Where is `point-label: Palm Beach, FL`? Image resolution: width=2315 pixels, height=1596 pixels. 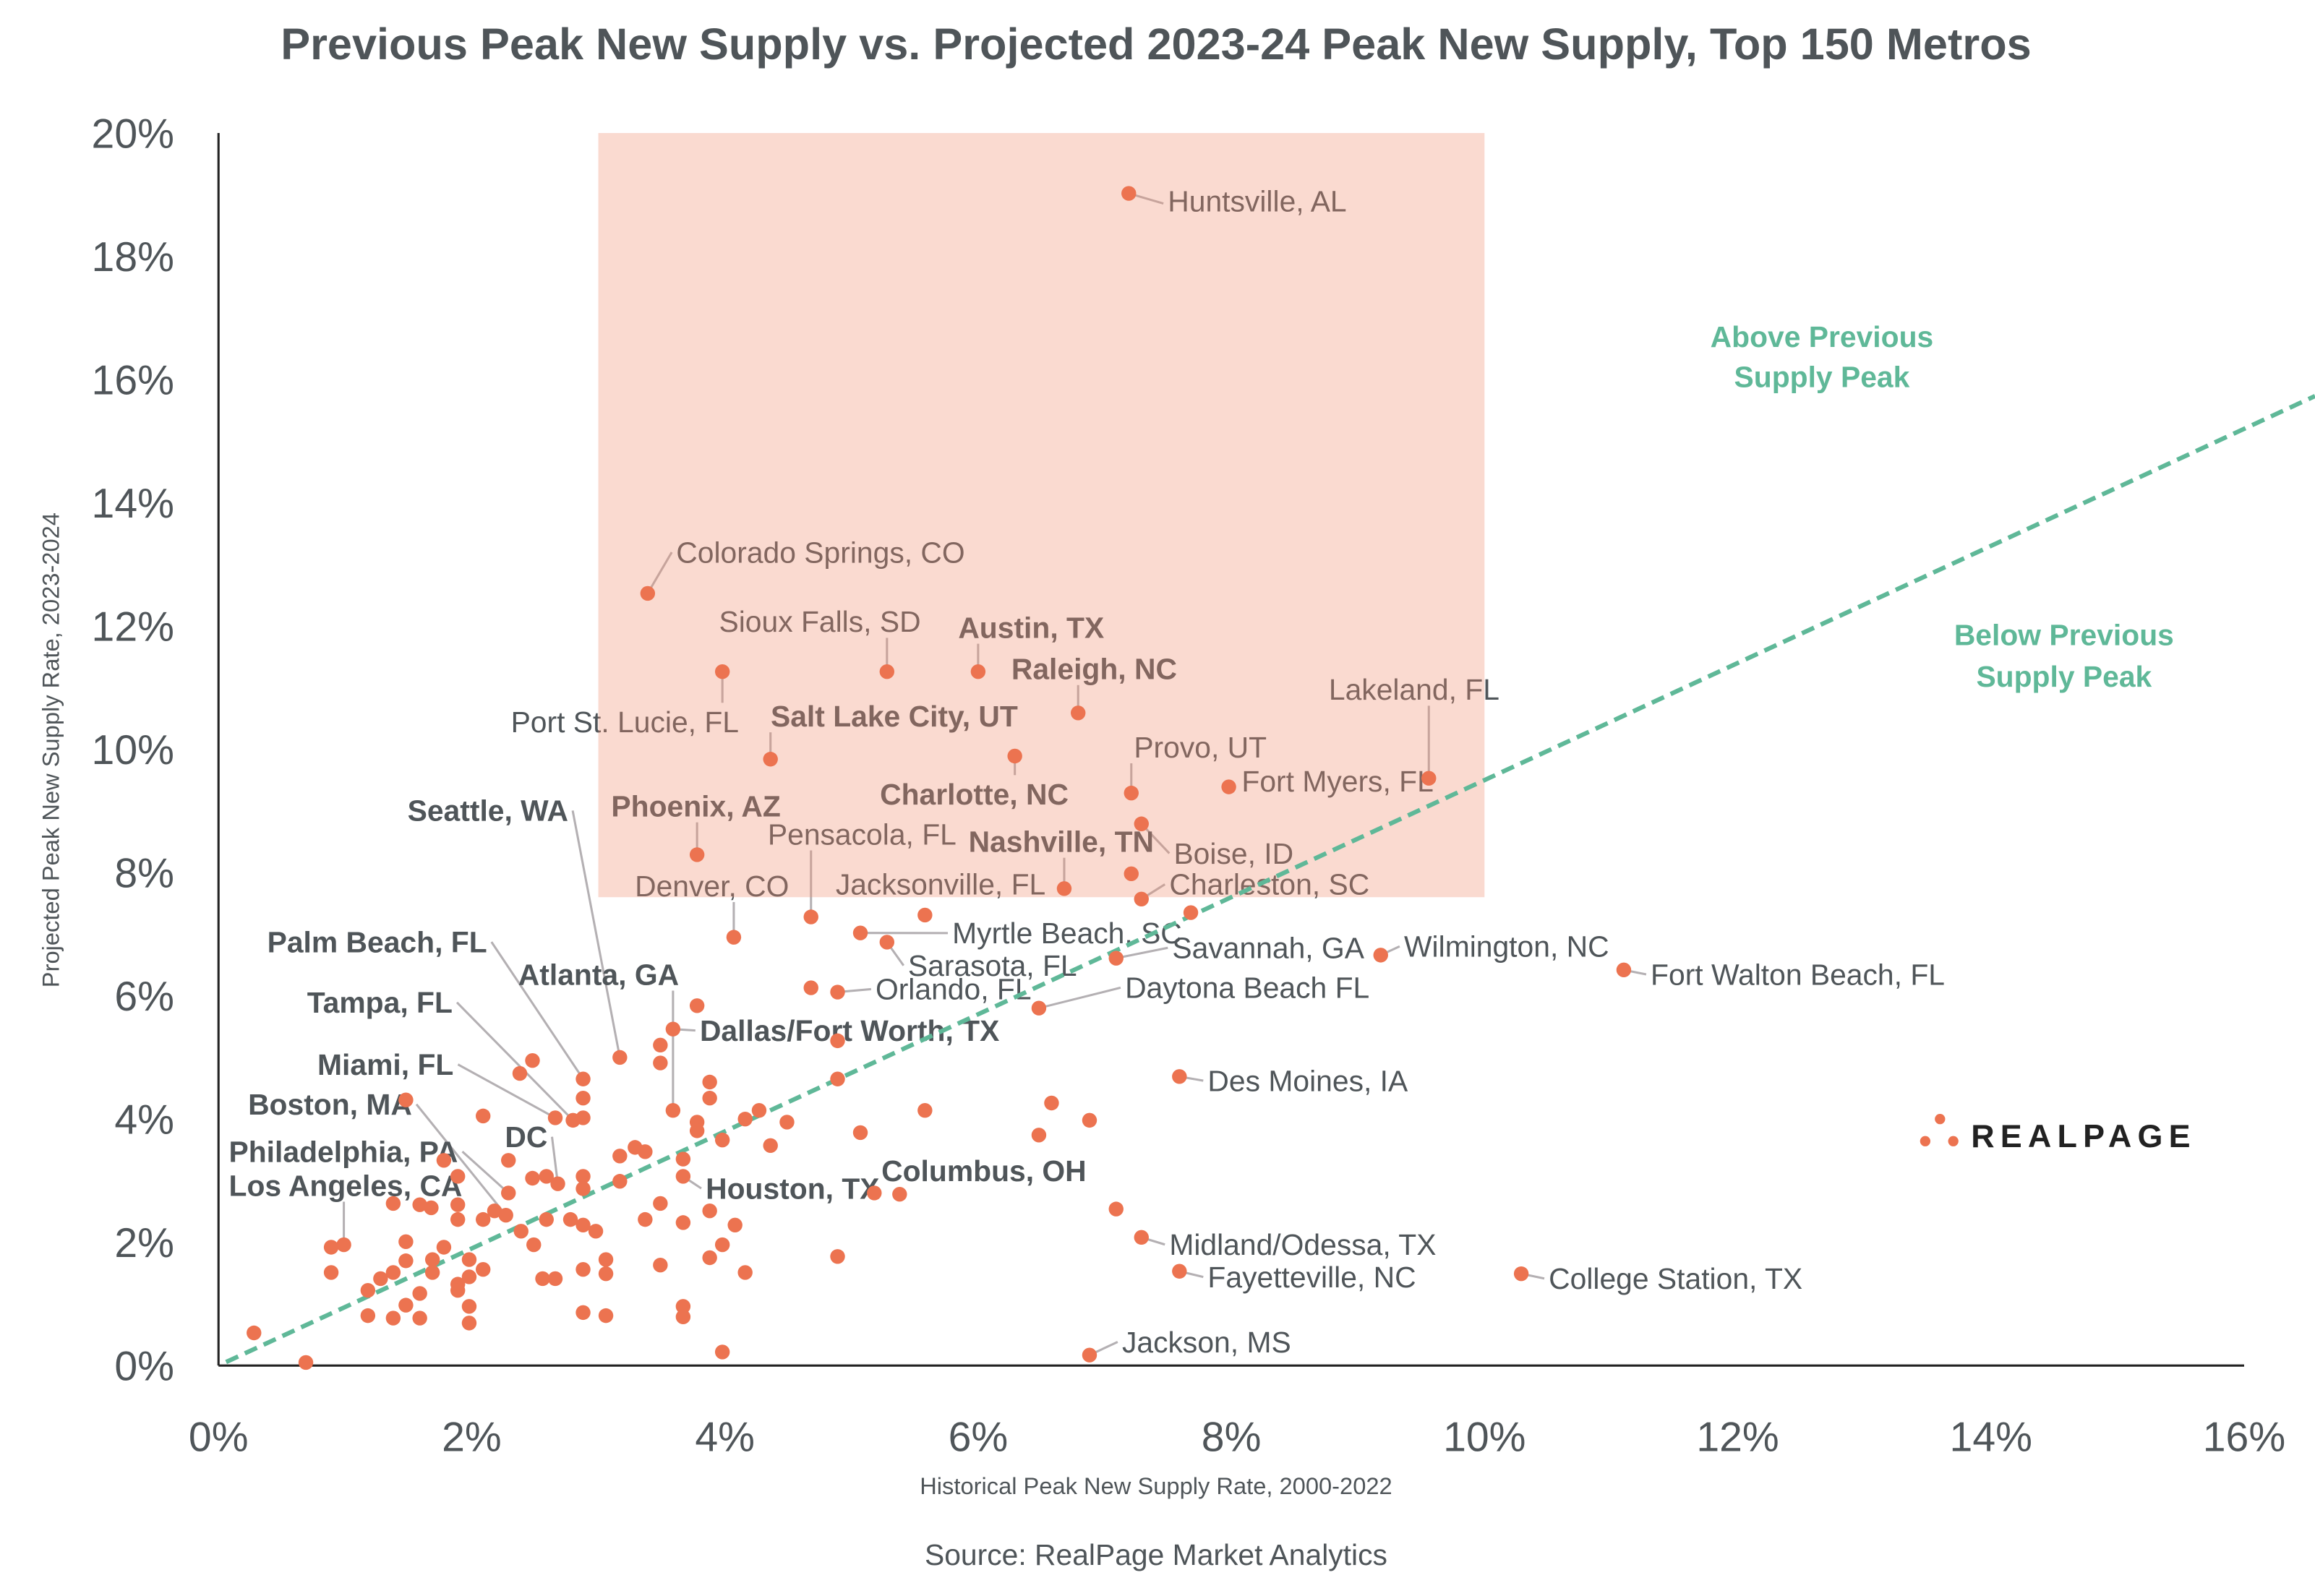 point-label: Palm Beach, FL is located at coordinates (377, 941).